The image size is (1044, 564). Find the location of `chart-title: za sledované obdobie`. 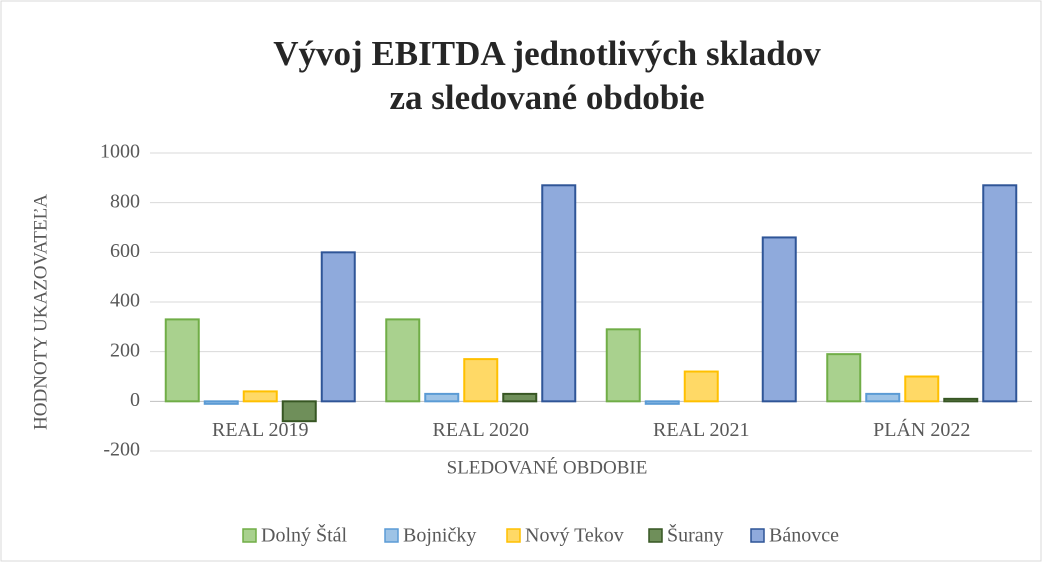

chart-title: za sledované obdobie is located at coordinates (546, 97).